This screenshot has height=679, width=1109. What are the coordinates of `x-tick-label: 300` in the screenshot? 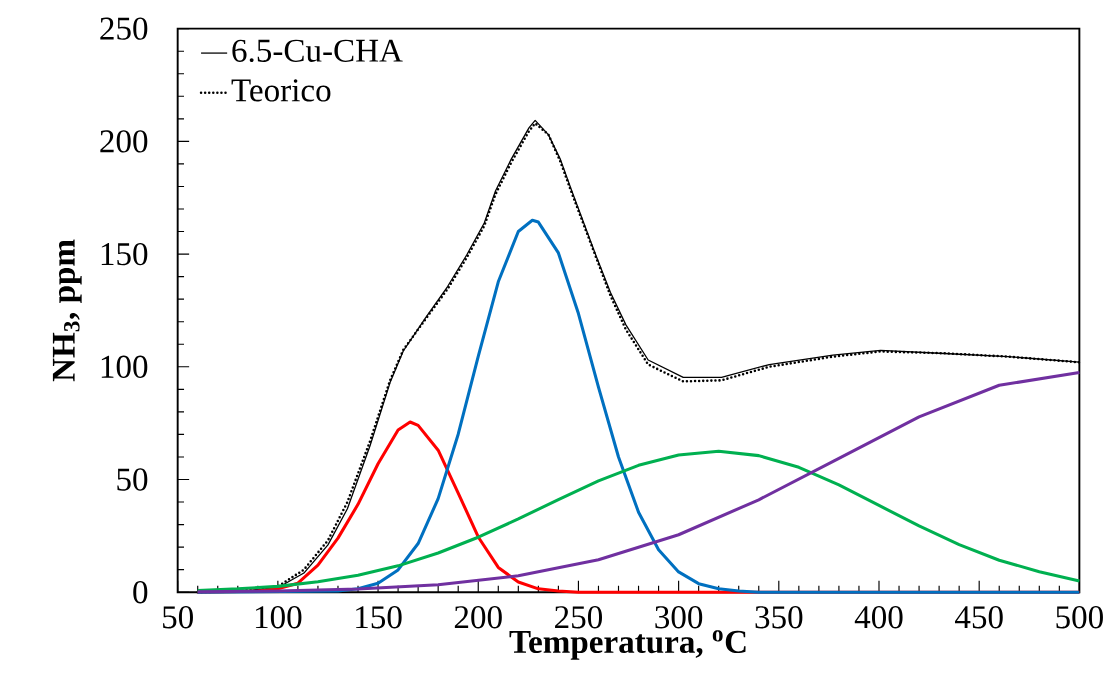 It's located at (679, 617).